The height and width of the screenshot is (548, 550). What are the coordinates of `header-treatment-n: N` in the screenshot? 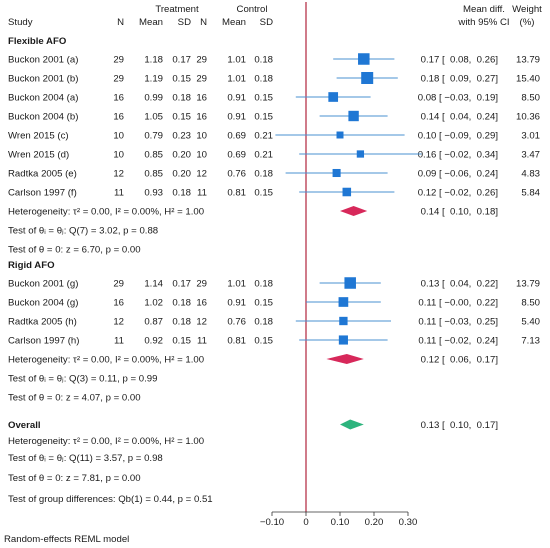 It's located at (120, 22).